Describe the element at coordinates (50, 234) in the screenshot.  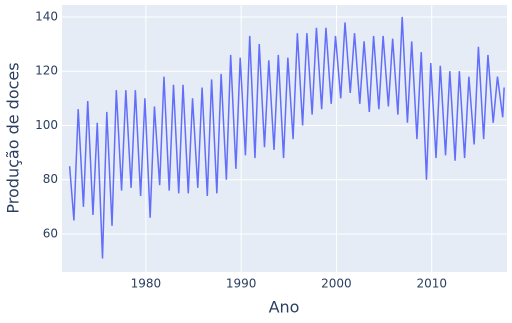
I see `y-tick-label: 60` at that location.